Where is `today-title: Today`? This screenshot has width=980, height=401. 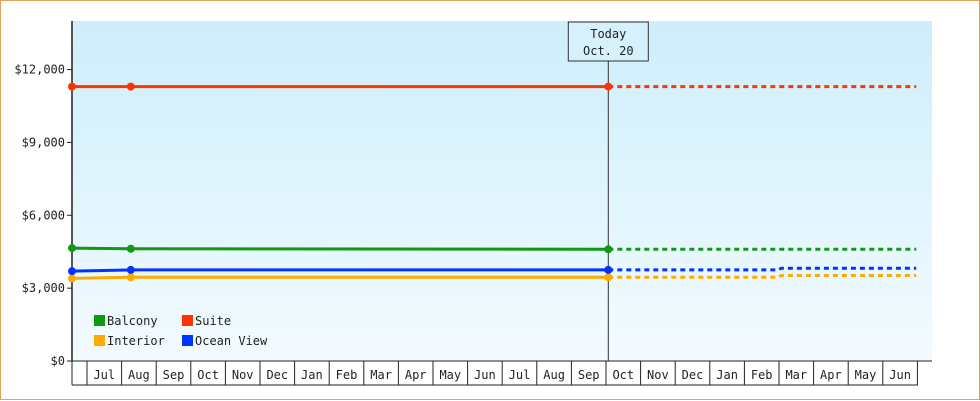
today-title: Today is located at coordinates (608, 34).